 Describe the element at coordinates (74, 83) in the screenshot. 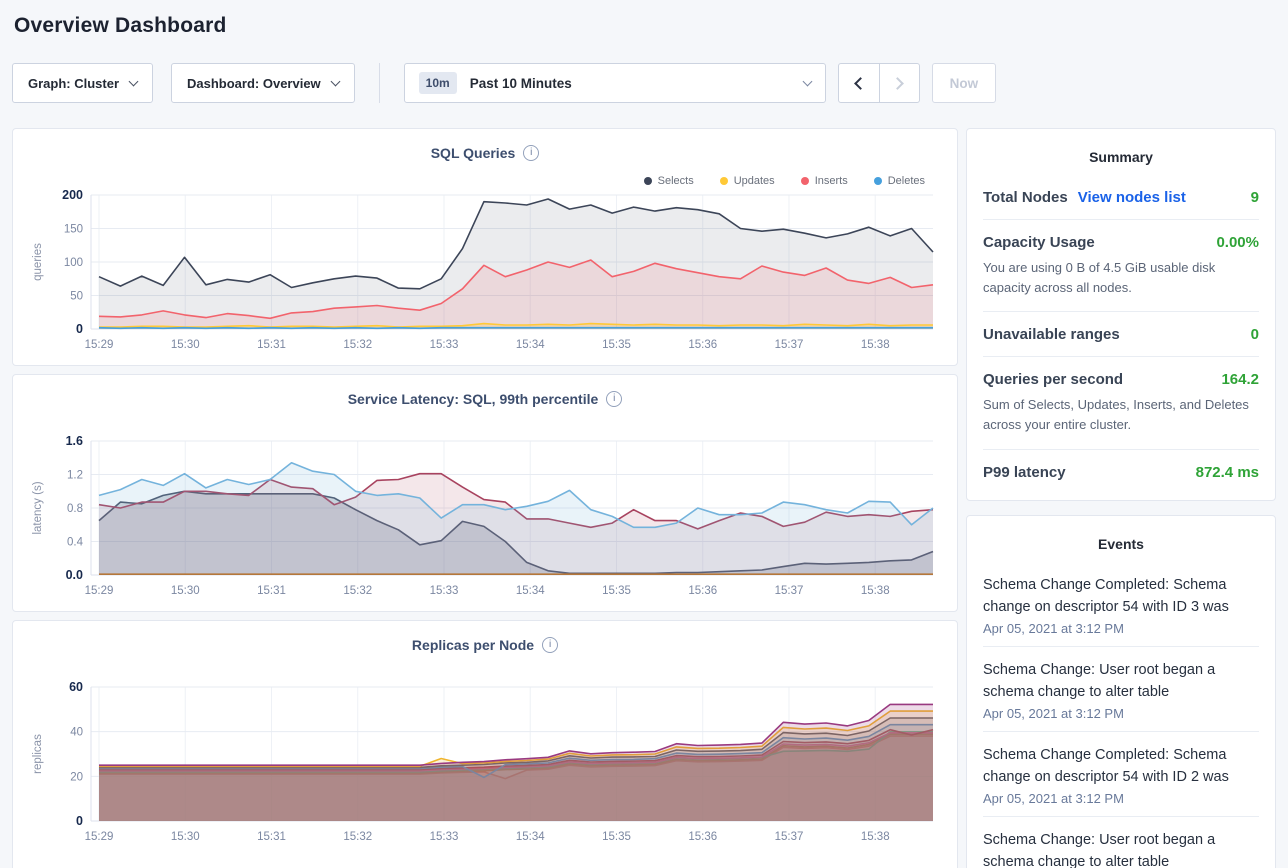

I see `graph-dropdown-label: Graph: Cluster` at that location.